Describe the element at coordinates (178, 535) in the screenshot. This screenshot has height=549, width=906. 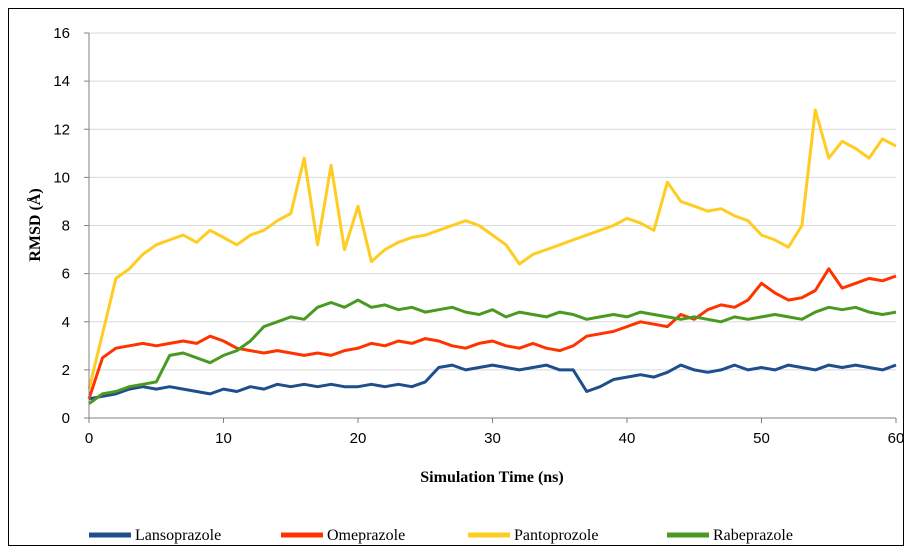
I see `legend-label: Lansoprazole` at that location.